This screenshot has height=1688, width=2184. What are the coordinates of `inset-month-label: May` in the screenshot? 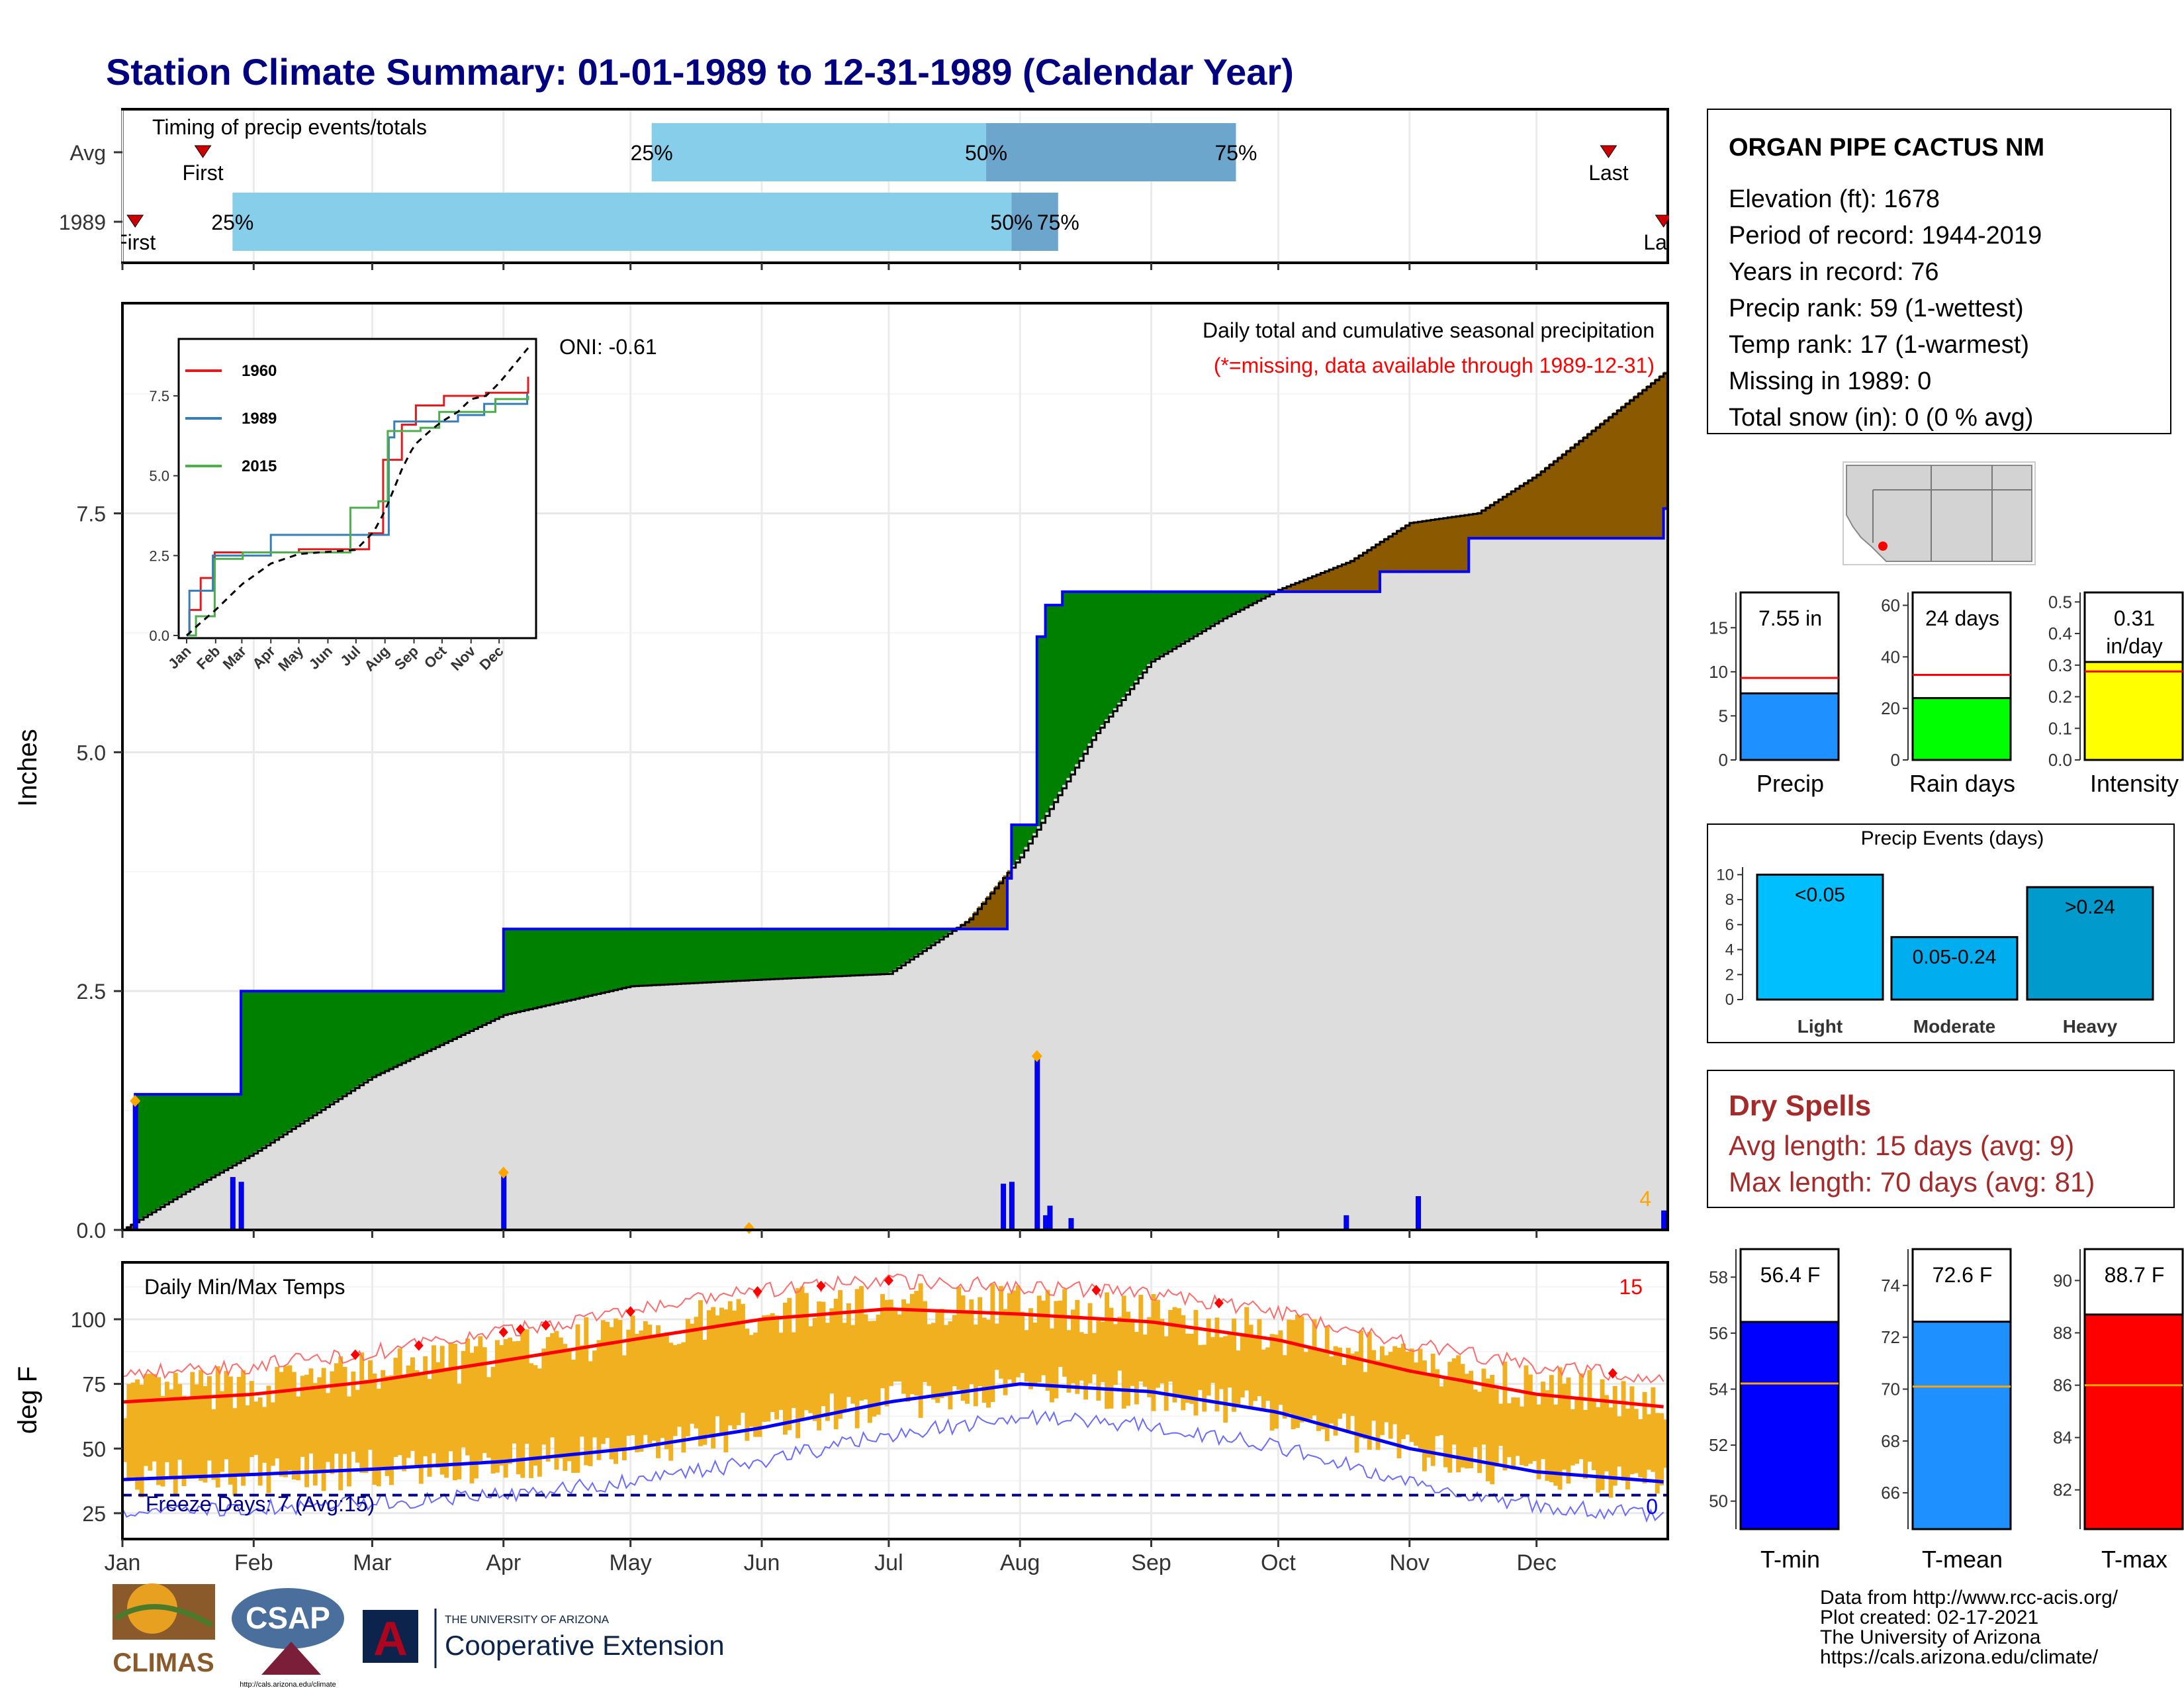 It's located at (290, 658).